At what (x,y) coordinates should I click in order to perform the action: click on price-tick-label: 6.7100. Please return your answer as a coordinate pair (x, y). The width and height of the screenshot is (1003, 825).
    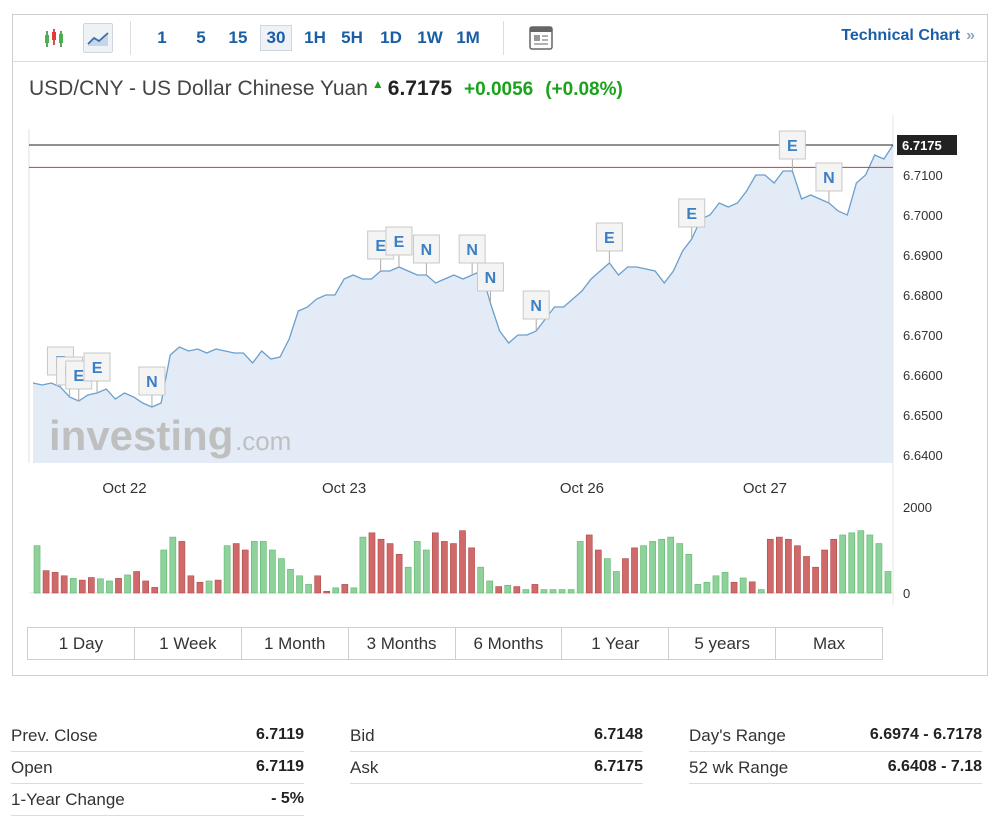
    Looking at the image, I should click on (923, 175).